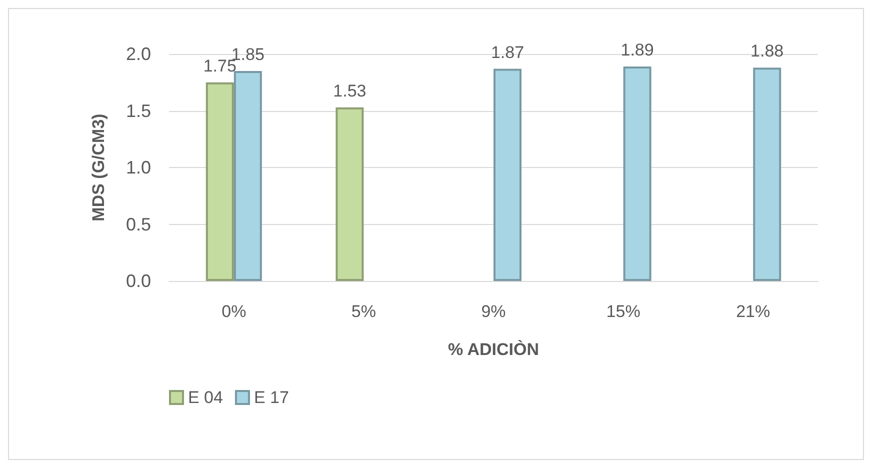 Image resolution: width=872 pixels, height=468 pixels. What do you see at coordinates (767, 51) in the screenshot?
I see `data-label: 1.88` at bounding box center [767, 51].